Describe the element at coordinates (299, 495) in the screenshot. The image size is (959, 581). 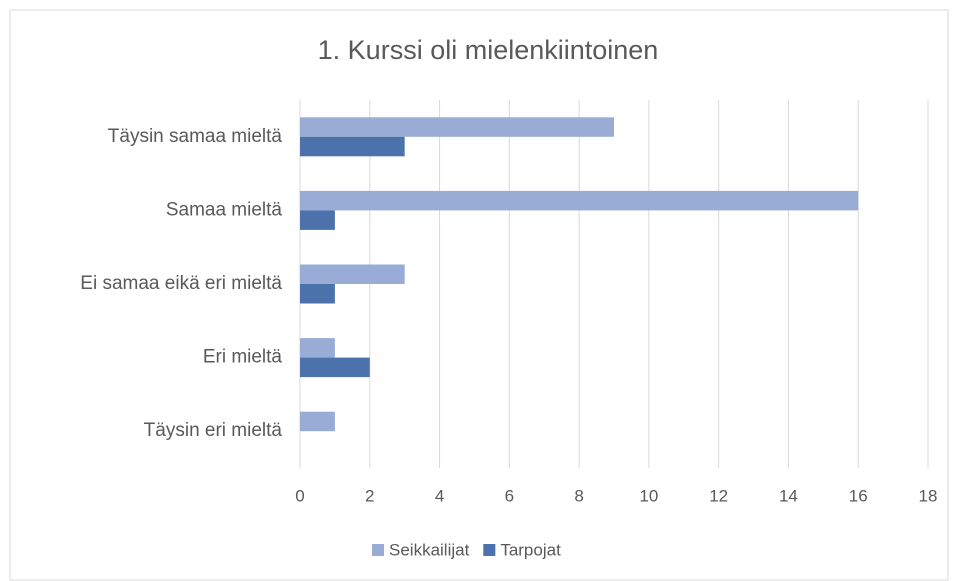
I see `x-tick-label: 0` at that location.